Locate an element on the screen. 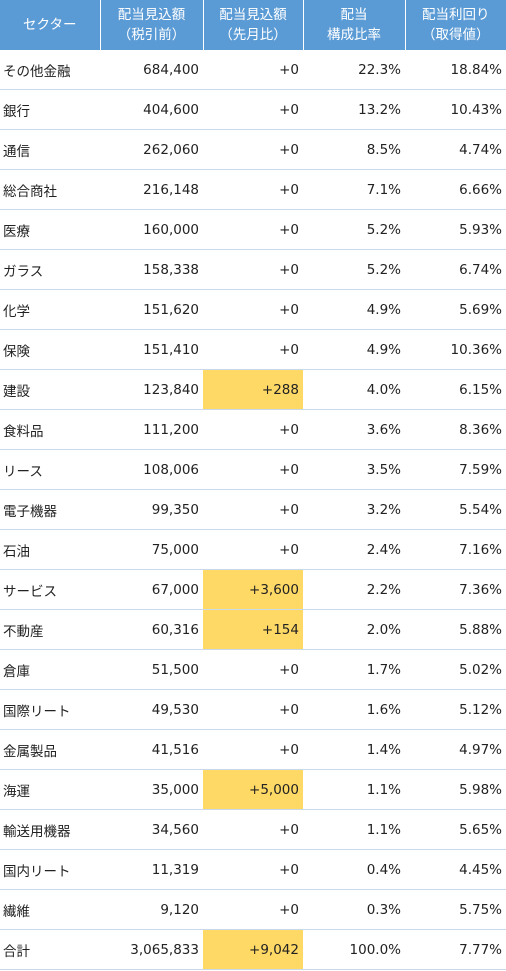 This screenshot has height=971, width=506. table-row: 繊維 9,120 +0 0.3% 5.75% is located at coordinates (253, 909).